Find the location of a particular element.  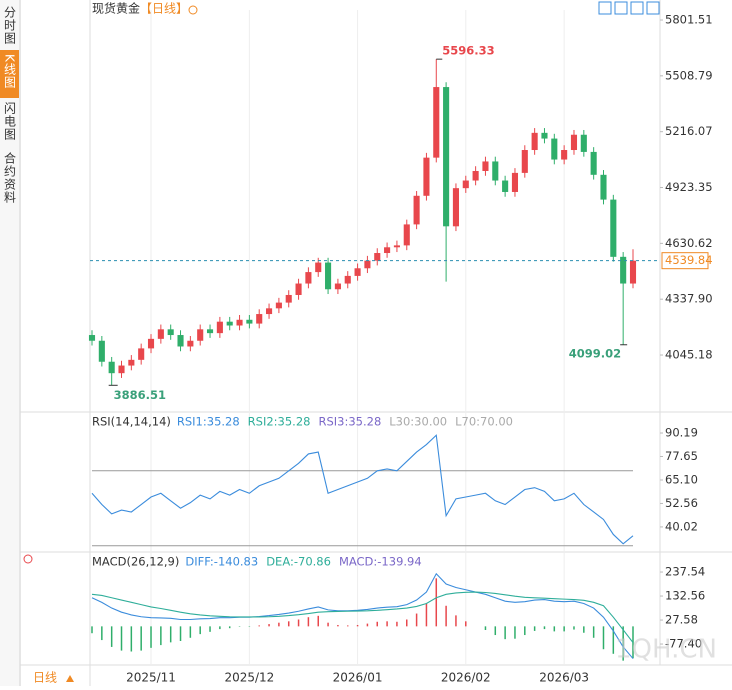

low-annotation: 3886.51 is located at coordinates (140, 395).